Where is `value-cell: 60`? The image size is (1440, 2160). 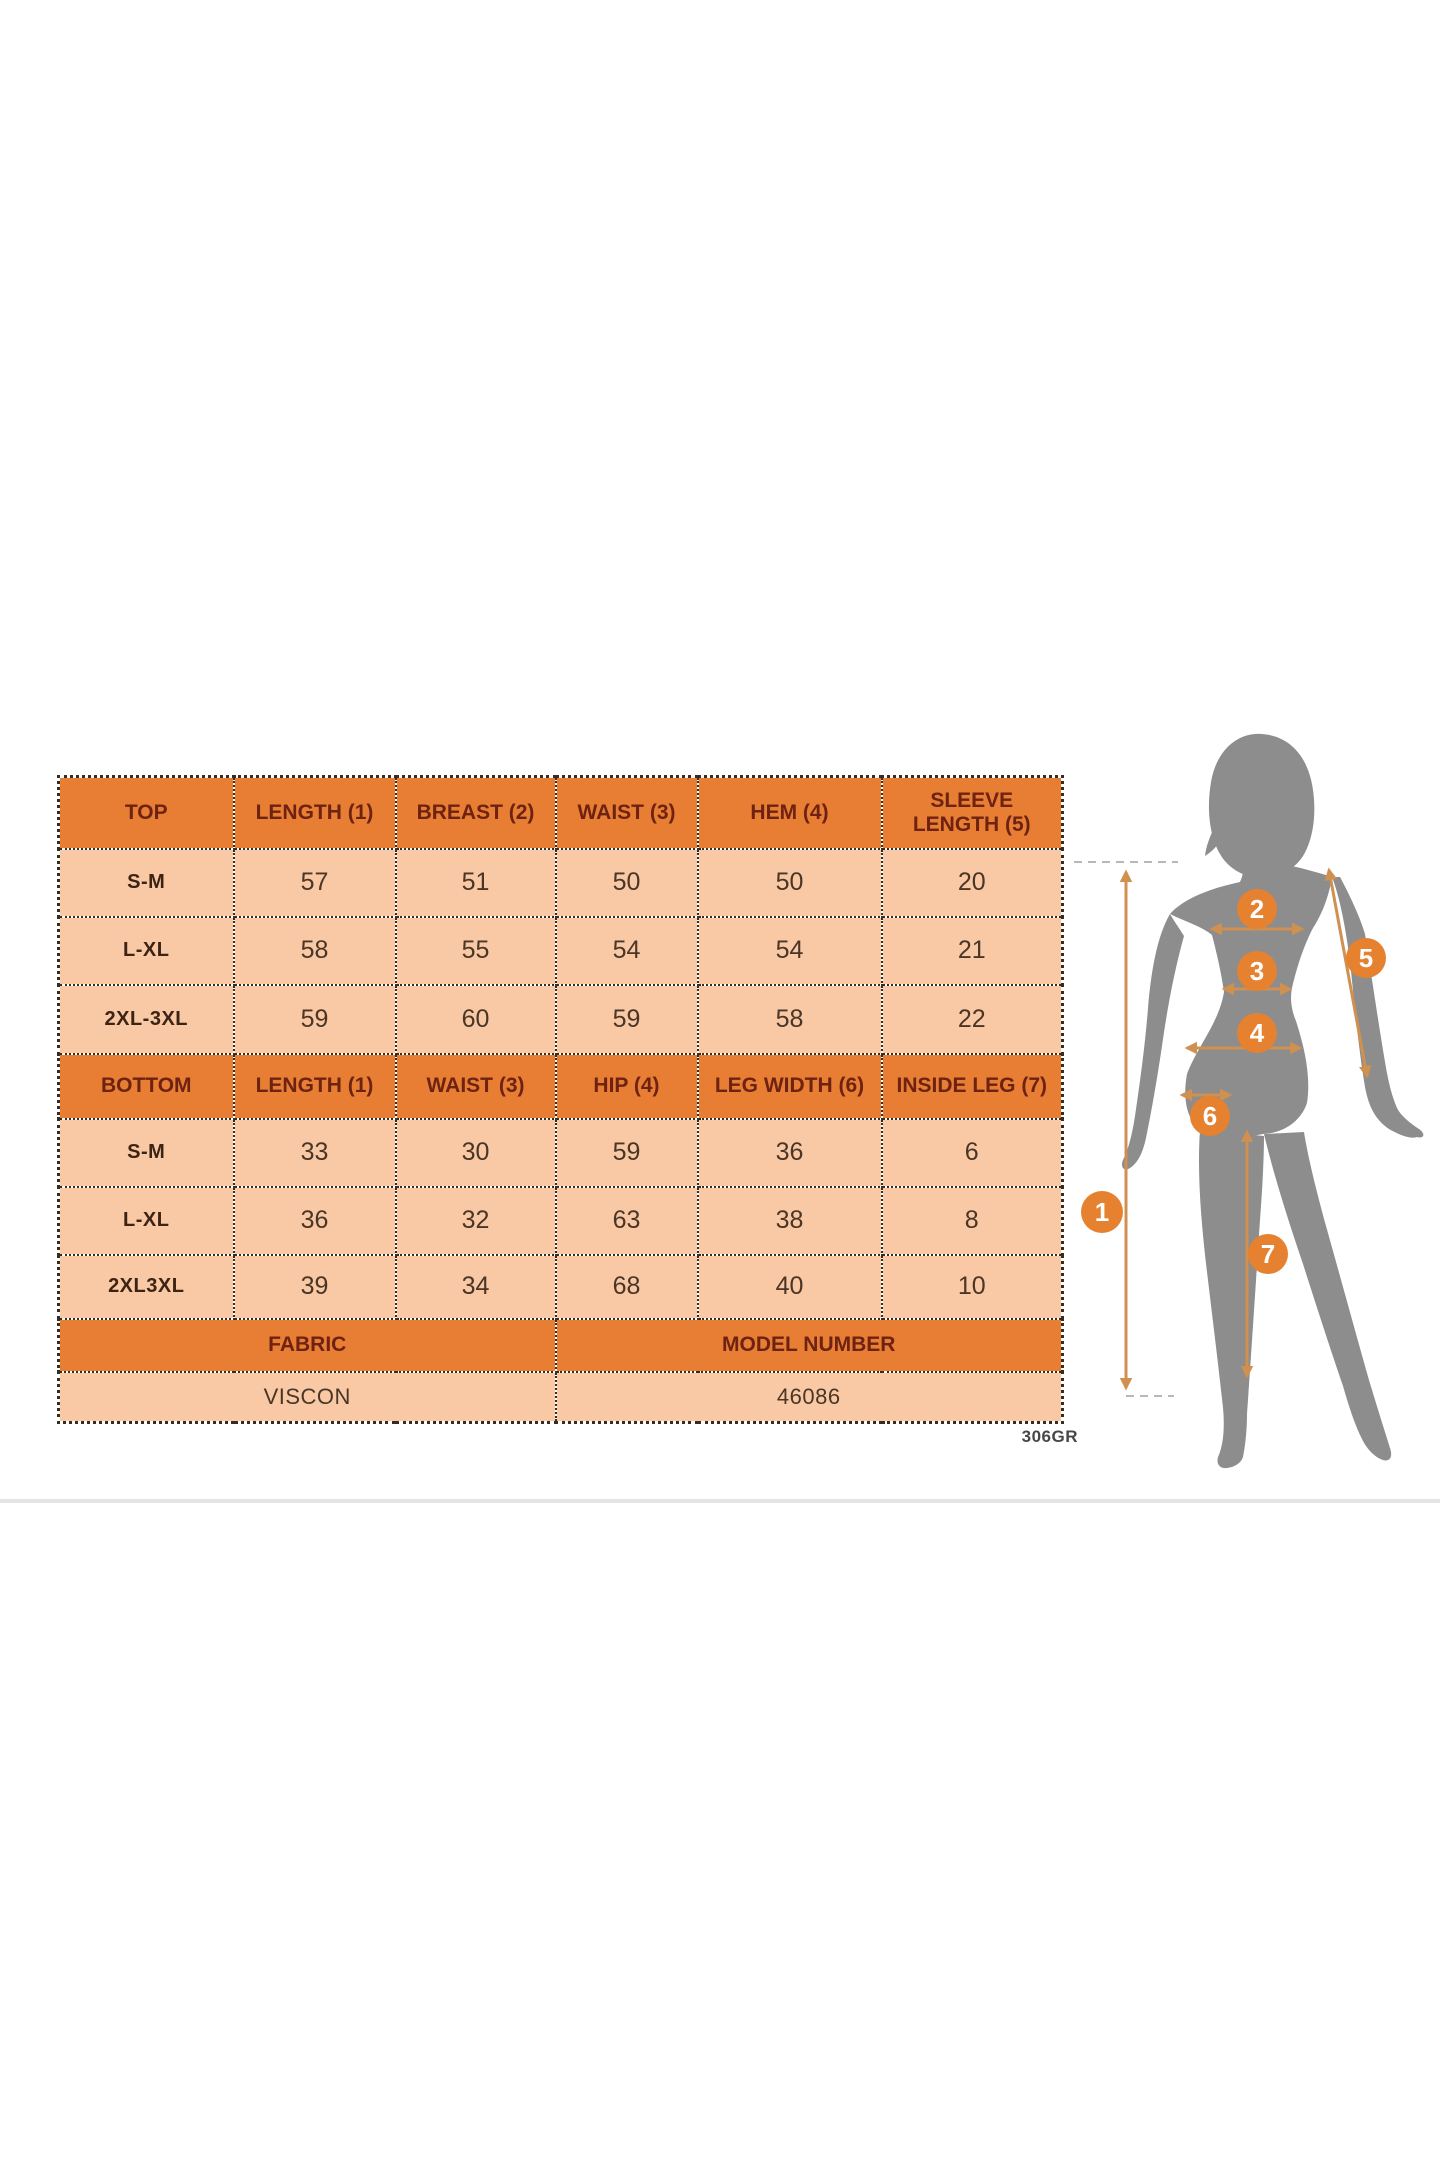 value-cell: 60 is located at coordinates (475, 1019).